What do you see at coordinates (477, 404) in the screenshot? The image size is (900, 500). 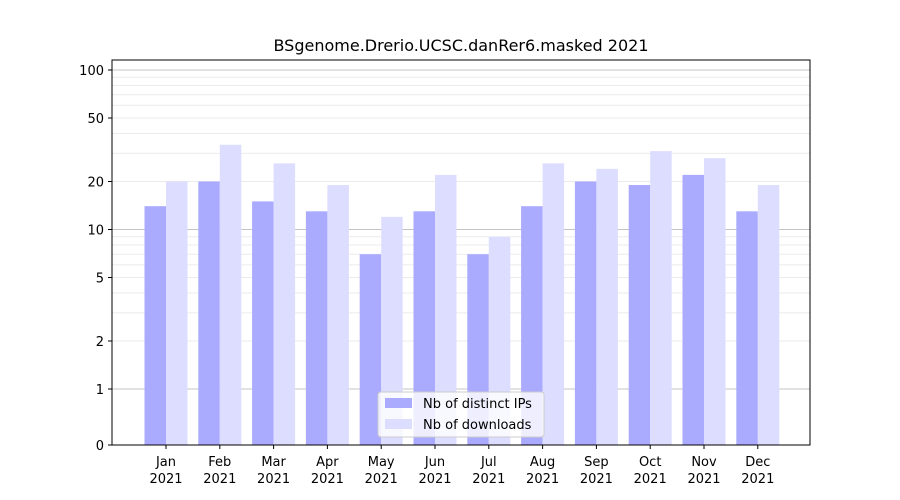 I see `legend-label-distinct-ips: Nb of distinct IPs` at bounding box center [477, 404].